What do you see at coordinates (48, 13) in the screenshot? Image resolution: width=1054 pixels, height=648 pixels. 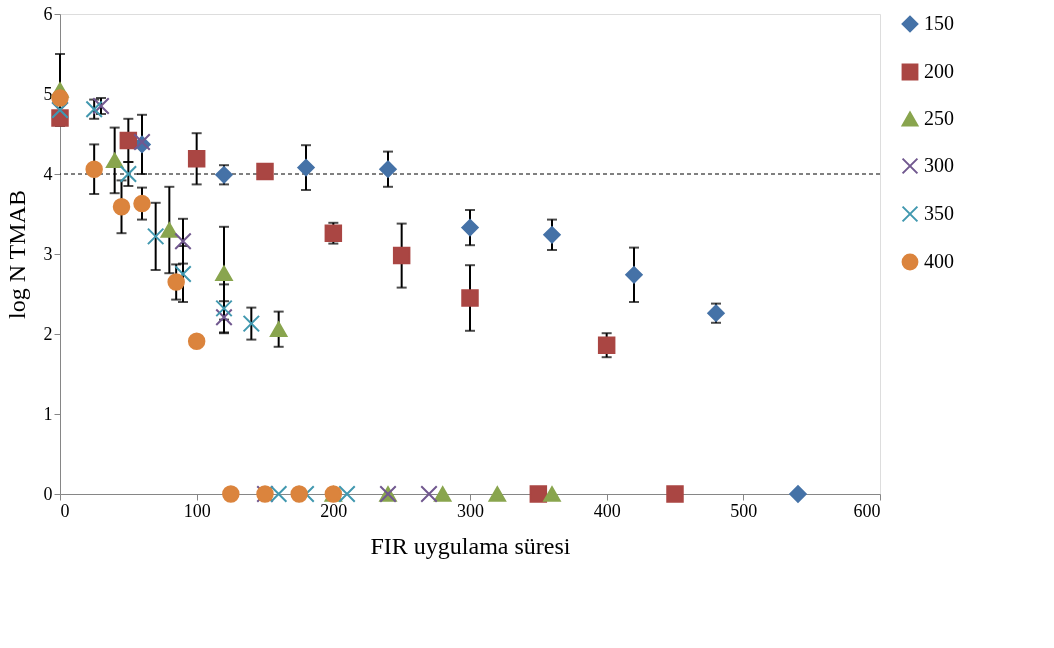 I see `y-tick-label: 6` at bounding box center [48, 13].